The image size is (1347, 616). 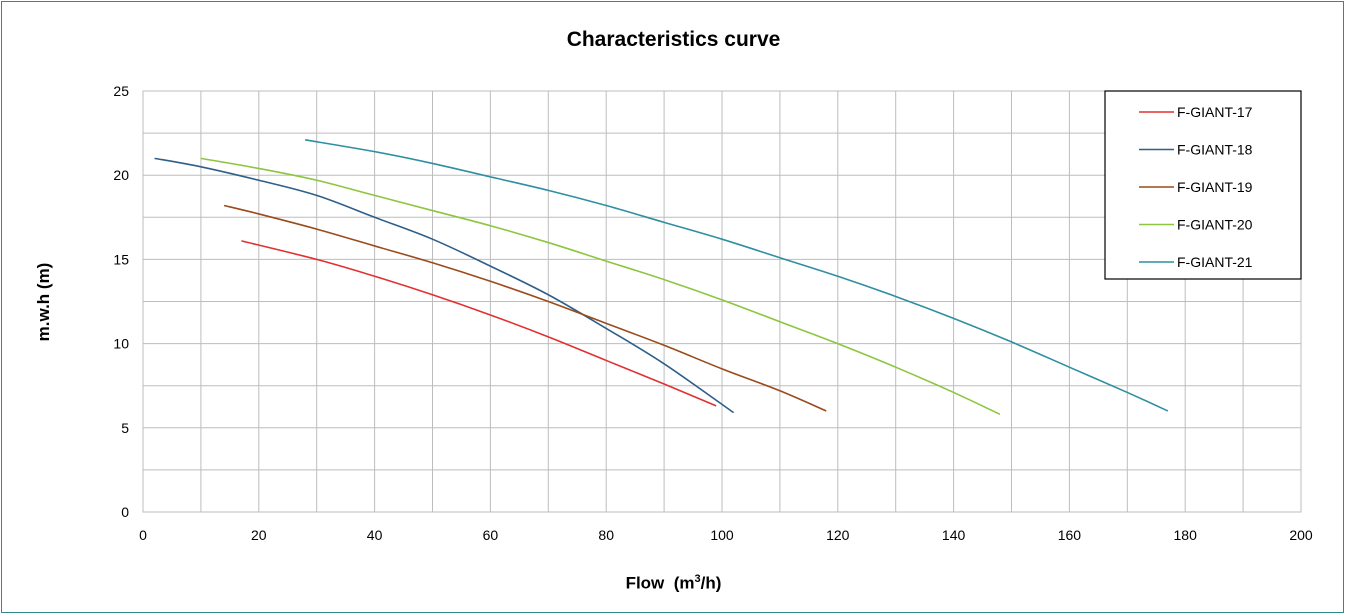 What do you see at coordinates (606, 535) in the screenshot?
I see `x-tick-label: 80` at bounding box center [606, 535].